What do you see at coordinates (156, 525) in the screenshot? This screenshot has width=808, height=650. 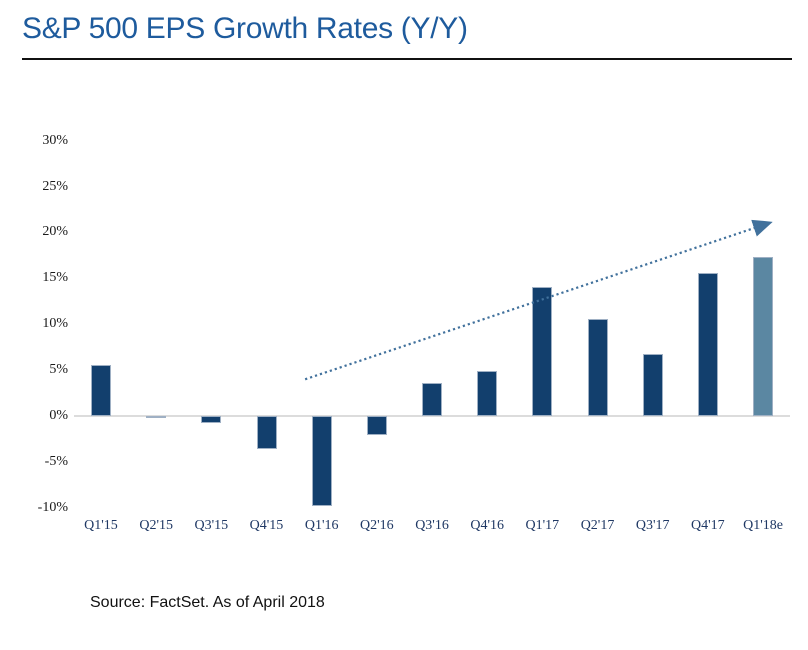 I see `x-tick-label: Q2'15` at bounding box center [156, 525].